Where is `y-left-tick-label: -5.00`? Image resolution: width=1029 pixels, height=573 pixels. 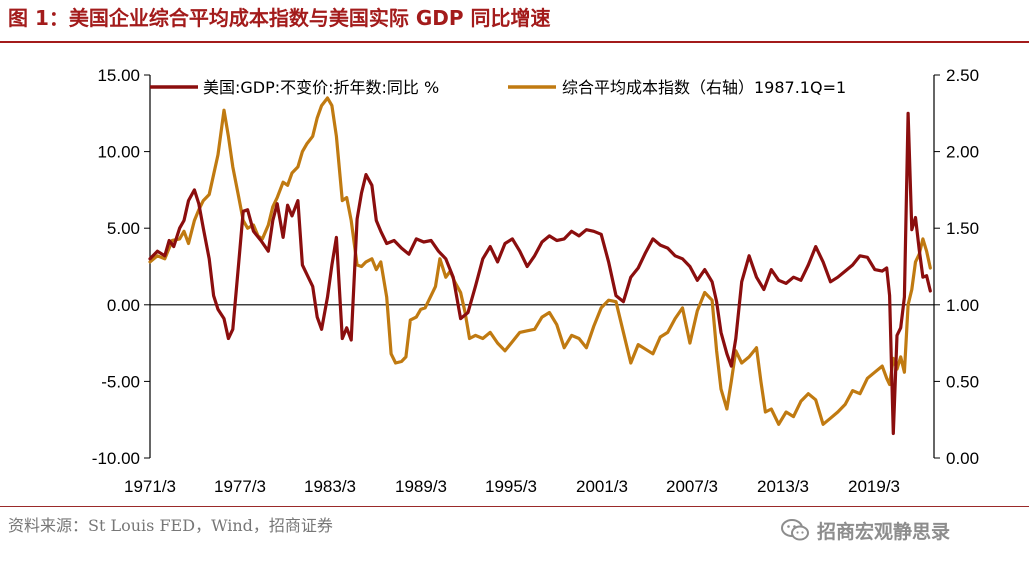
y-left-tick-label: -5.00 is located at coordinates (120, 381).